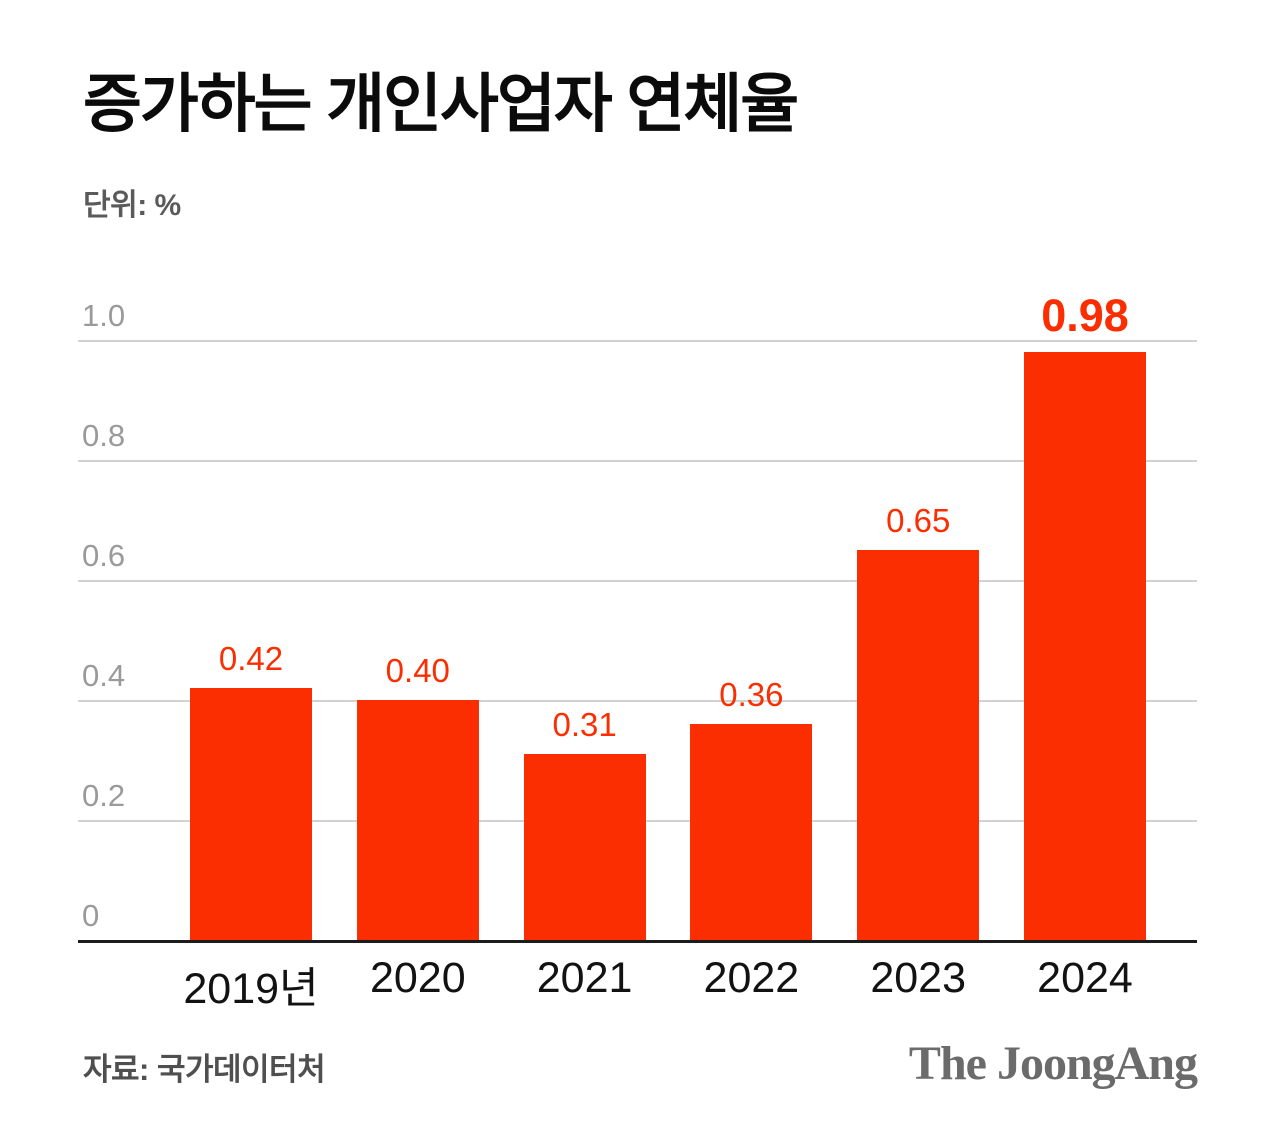  What do you see at coordinates (751, 694) in the screenshot?
I see `bar-value-label: 0.36` at bounding box center [751, 694].